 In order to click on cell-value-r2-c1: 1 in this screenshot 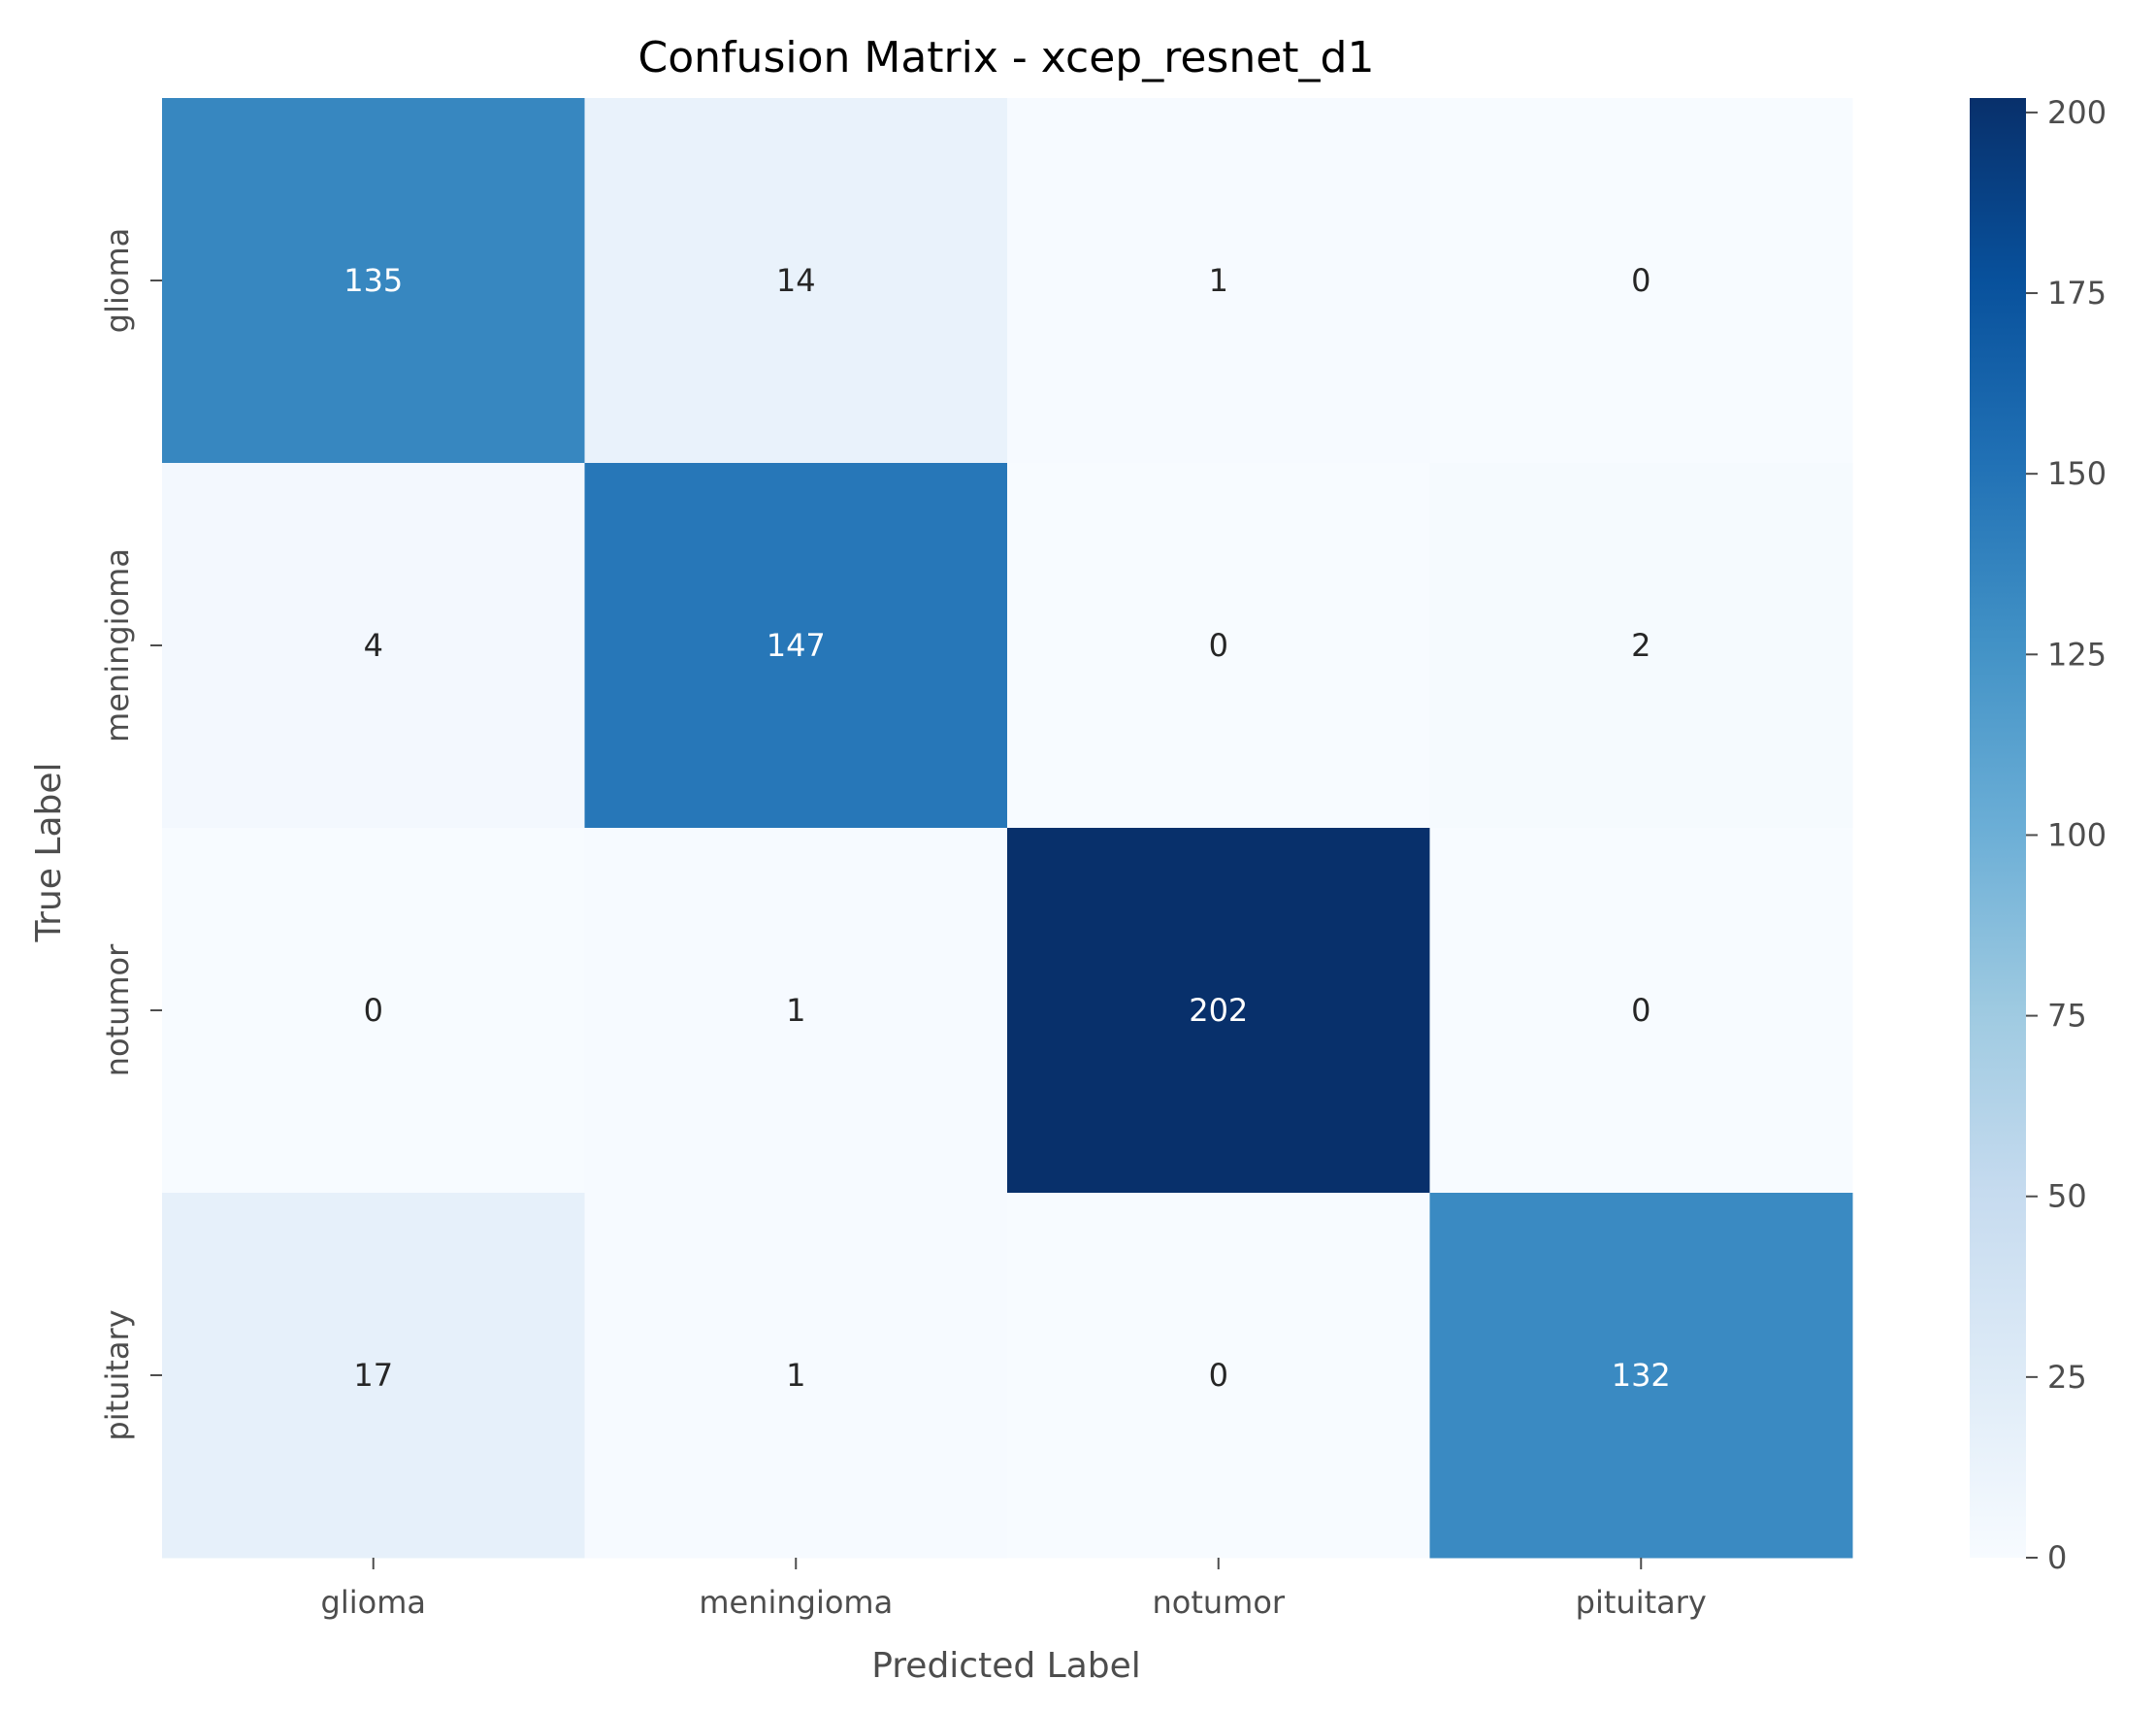, I will do `click(795, 1010)`.